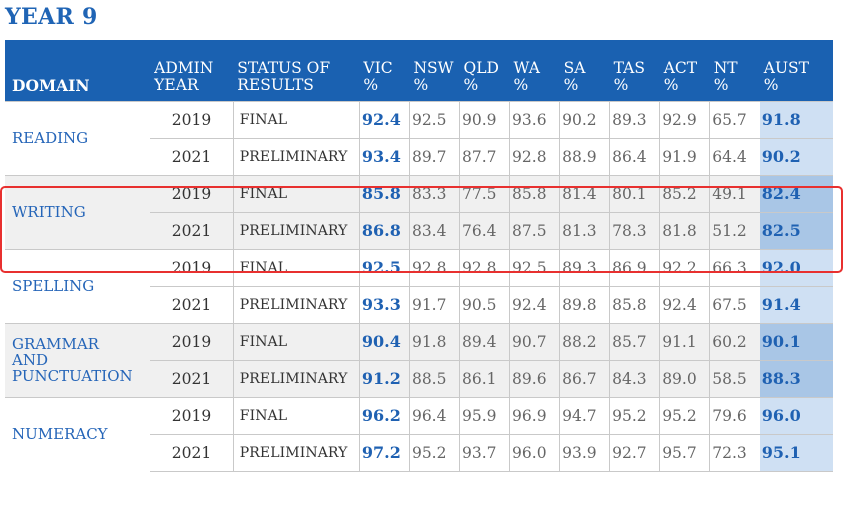  I want to click on page-title: YEAR 9, so click(51, 17).